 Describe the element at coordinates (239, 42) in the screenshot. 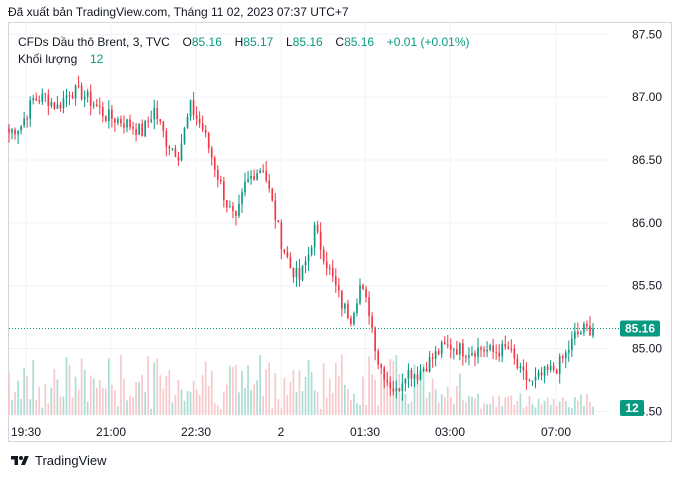

I see `high-key: H` at that location.